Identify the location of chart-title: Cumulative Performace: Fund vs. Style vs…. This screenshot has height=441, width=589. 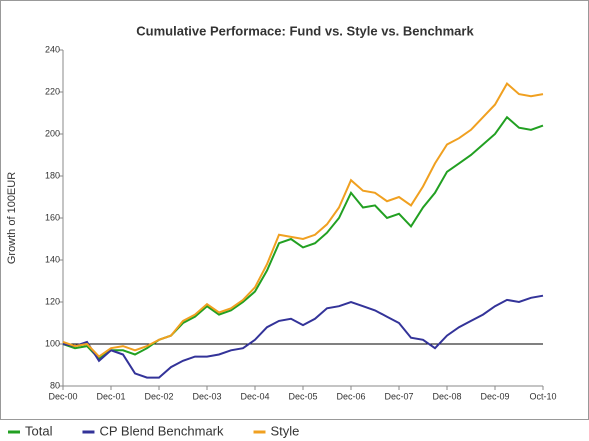
(305, 30).